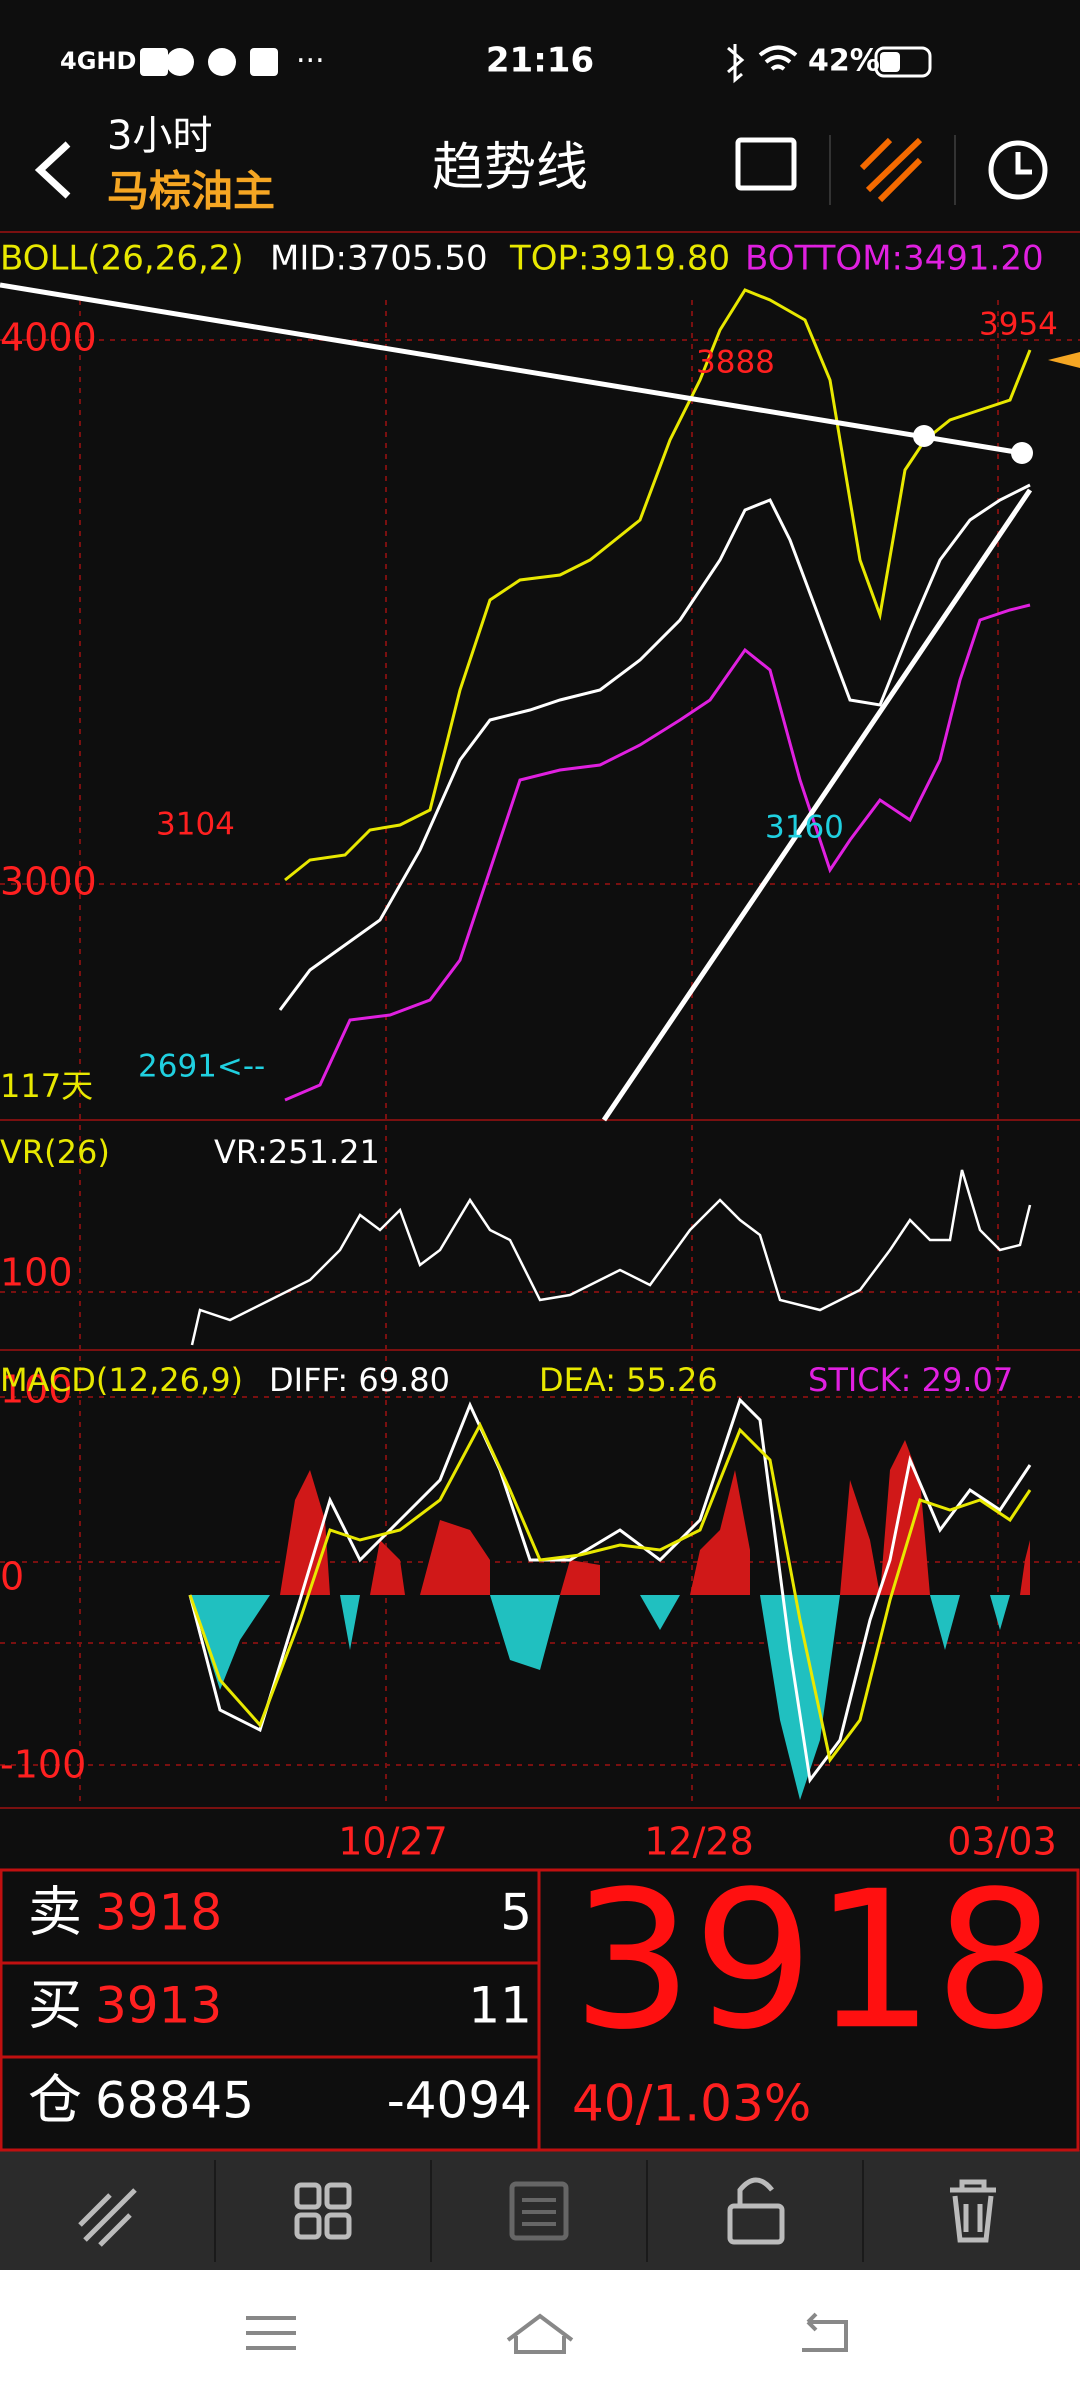  Describe the element at coordinates (736, 64) in the screenshot. I see `bluetooth-icon` at that location.